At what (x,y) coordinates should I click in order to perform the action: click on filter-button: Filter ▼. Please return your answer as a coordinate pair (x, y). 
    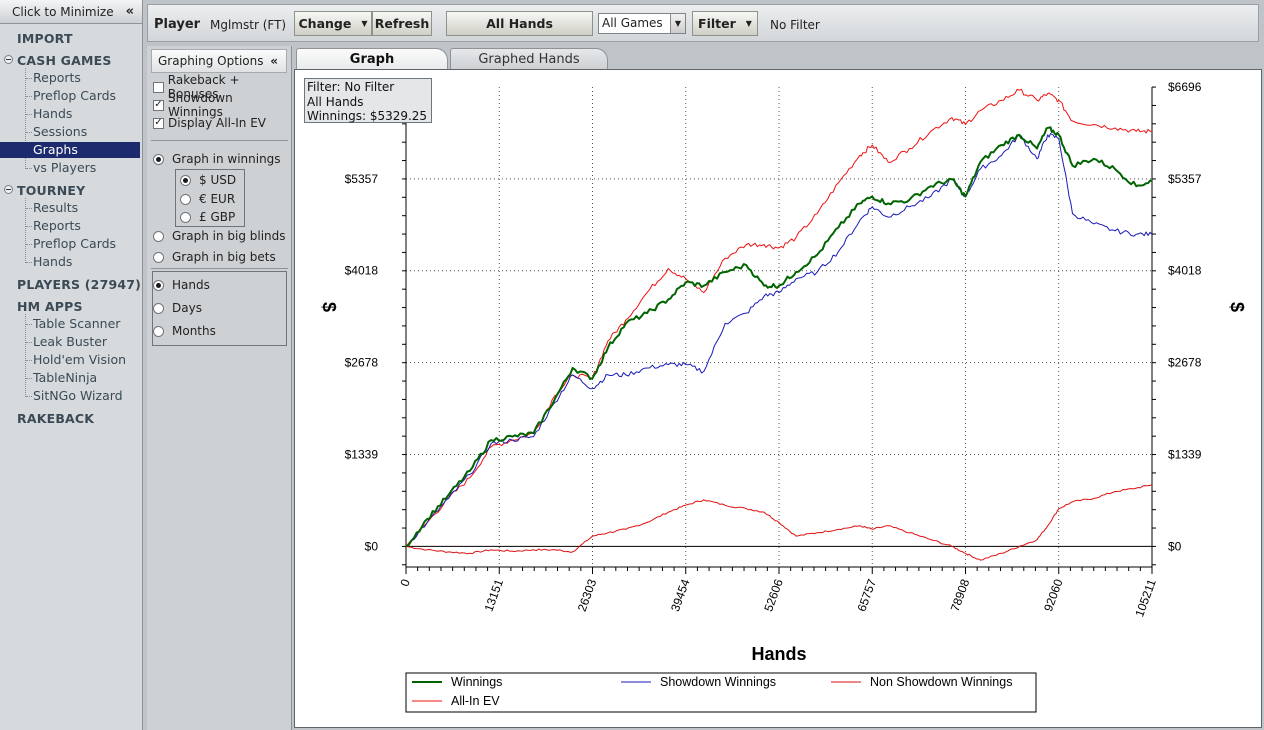
    Looking at the image, I should click on (725, 23).